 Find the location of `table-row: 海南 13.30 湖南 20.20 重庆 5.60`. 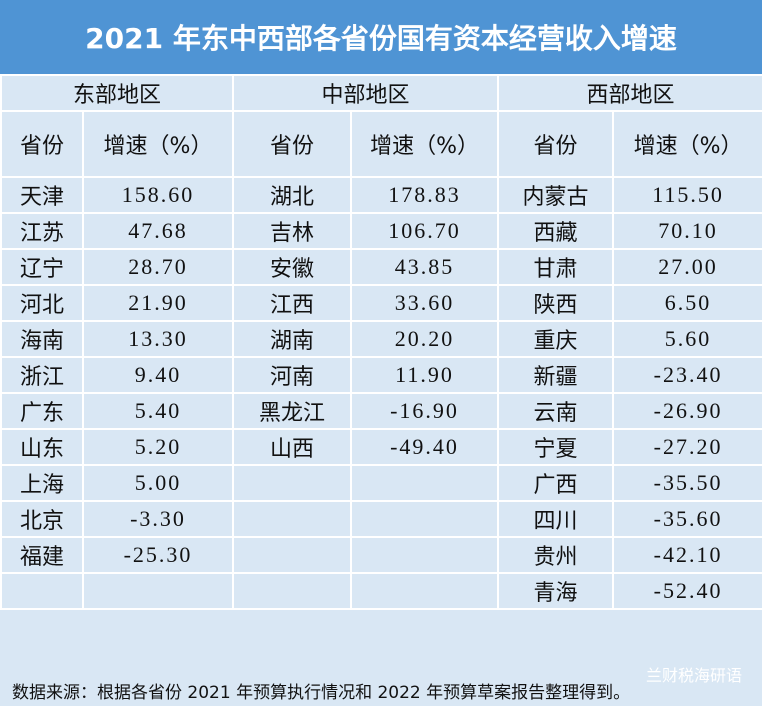

table-row: 海南 13.30 湖南 20.20 重庆 5.60 is located at coordinates (381, 339).